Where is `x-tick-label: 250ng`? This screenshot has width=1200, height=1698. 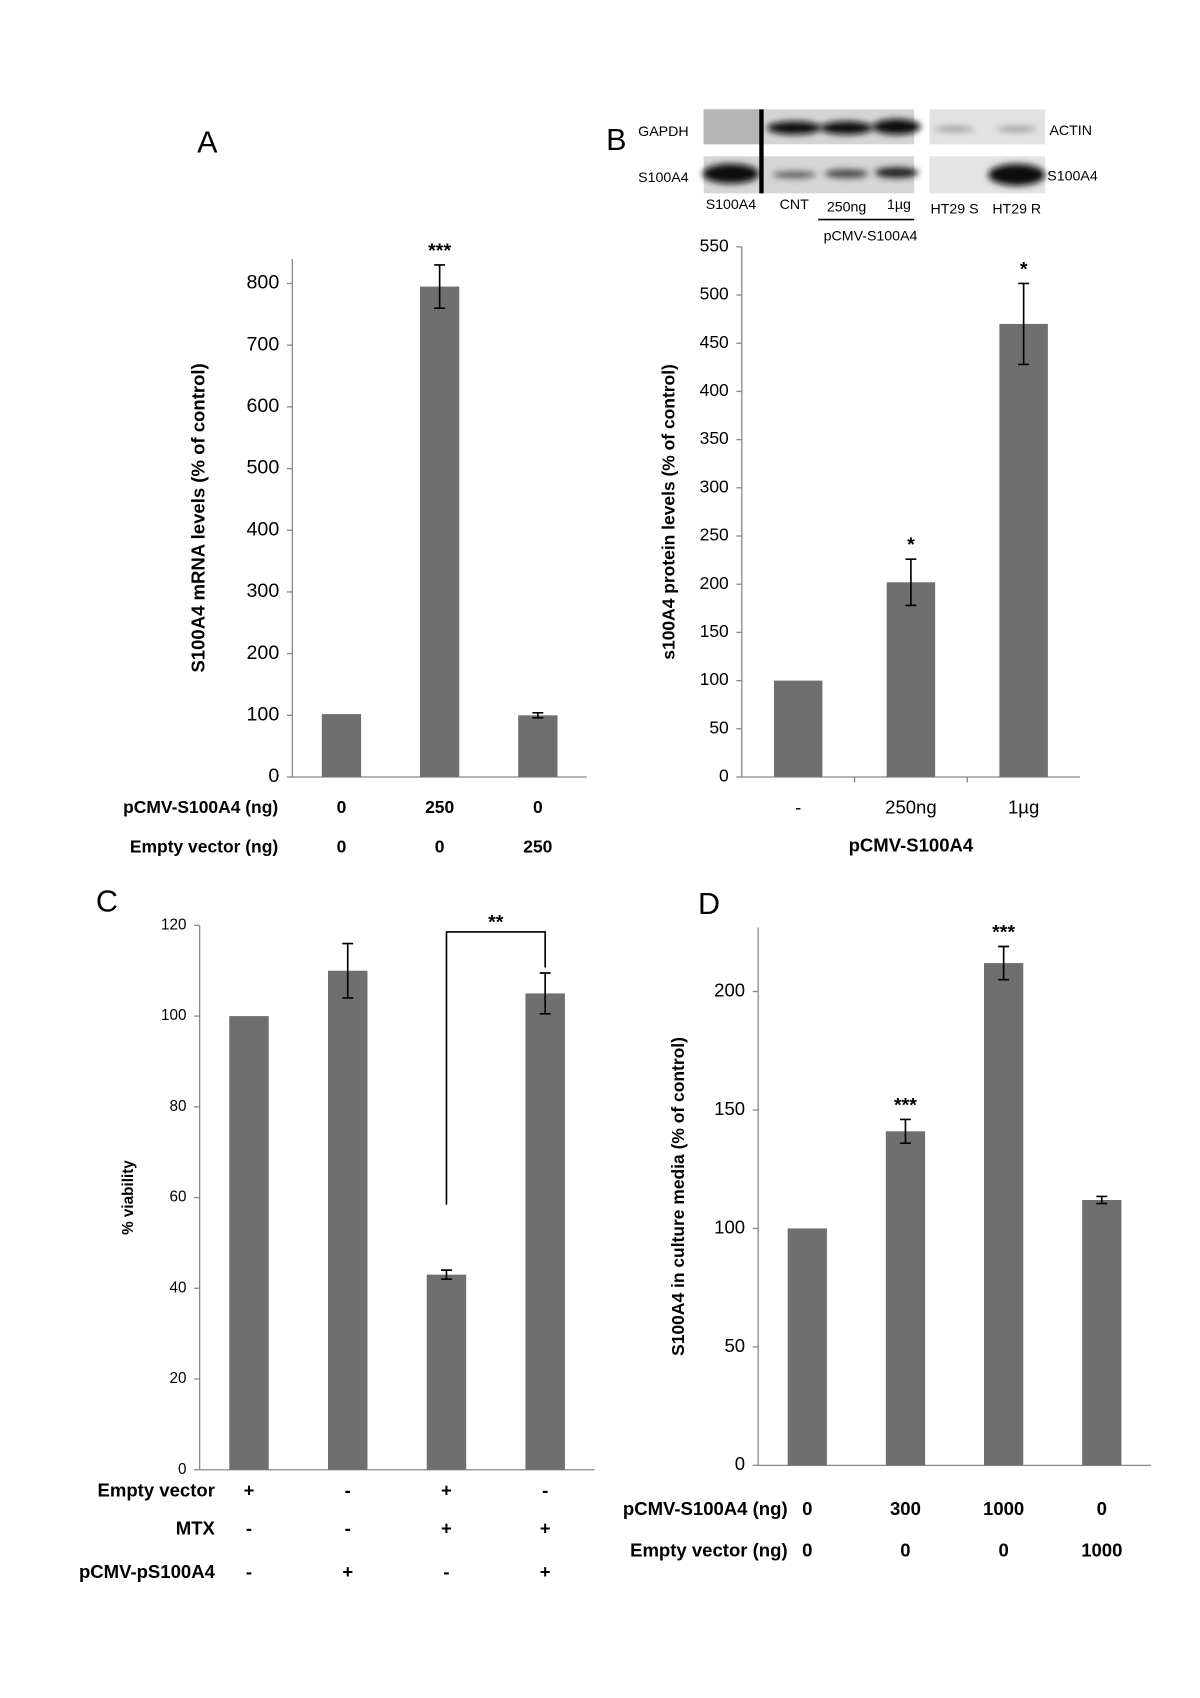
x-tick-label: 250ng is located at coordinates (911, 807).